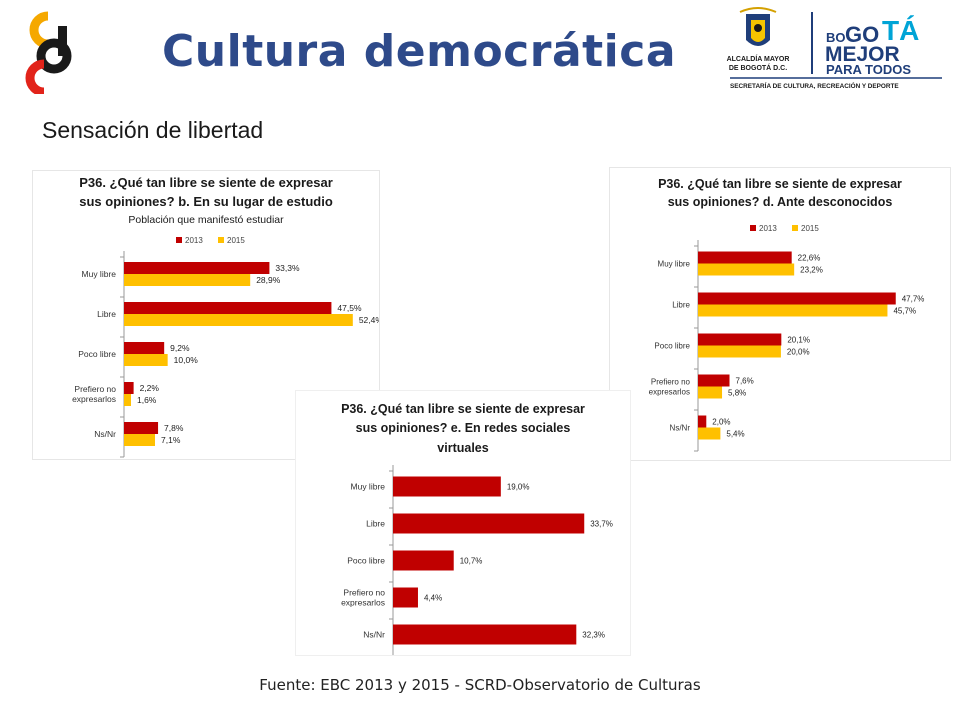  Describe the element at coordinates (811, 270) in the screenshot. I see `bar-value-label: 23,2%` at that location.